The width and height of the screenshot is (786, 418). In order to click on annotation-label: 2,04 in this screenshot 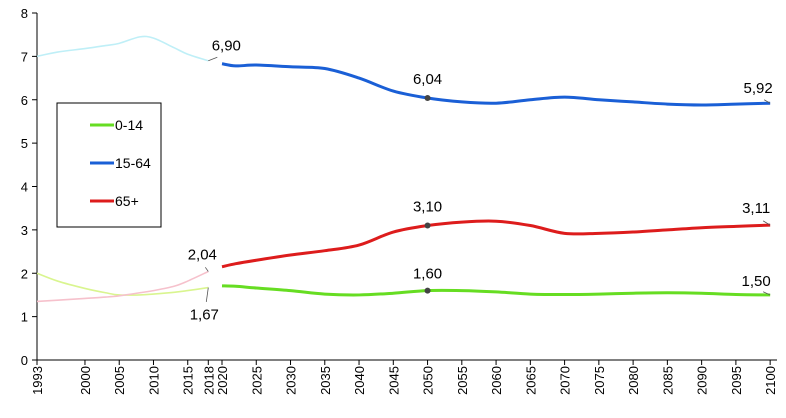, I will do `click(202, 255)`.